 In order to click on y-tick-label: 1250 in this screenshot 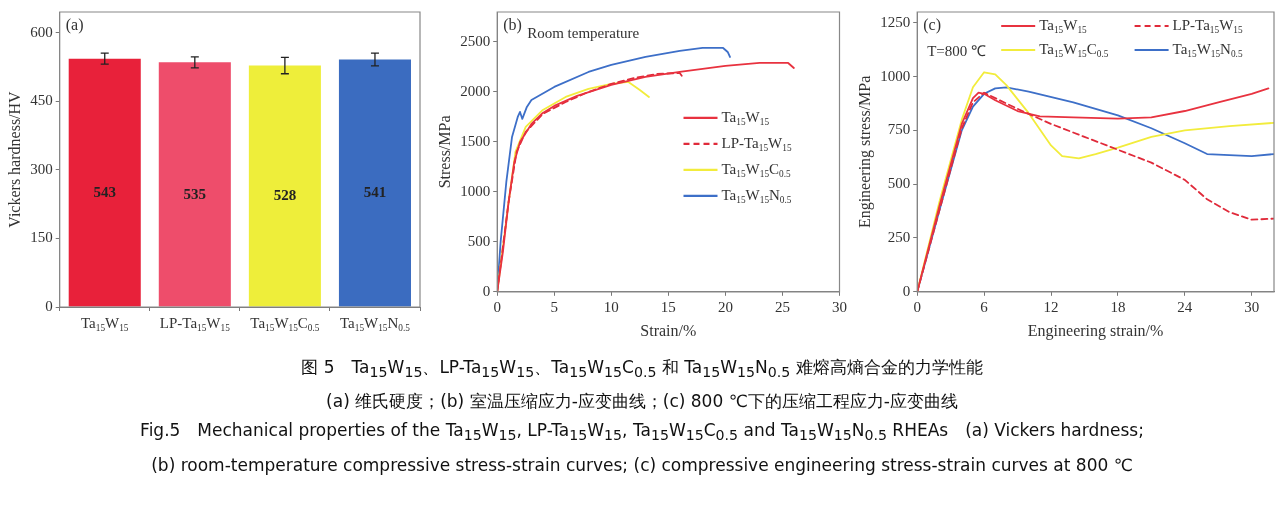, I will do `click(895, 21)`.